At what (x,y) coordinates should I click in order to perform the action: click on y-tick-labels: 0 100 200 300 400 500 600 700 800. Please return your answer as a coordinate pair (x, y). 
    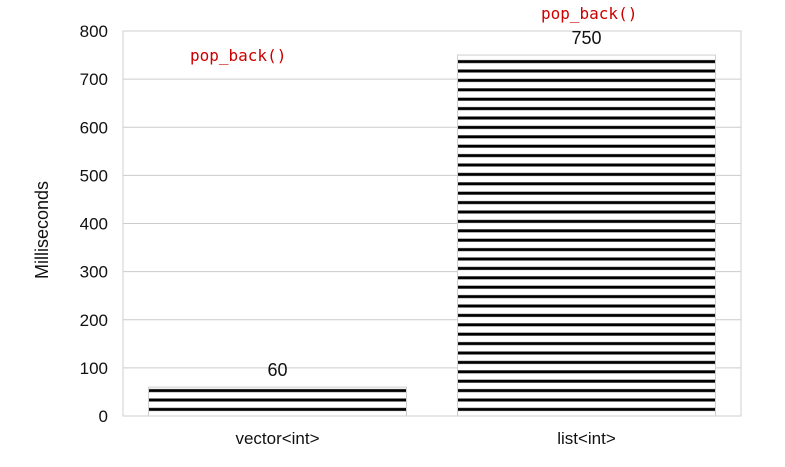
    Looking at the image, I should click on (94, 224).